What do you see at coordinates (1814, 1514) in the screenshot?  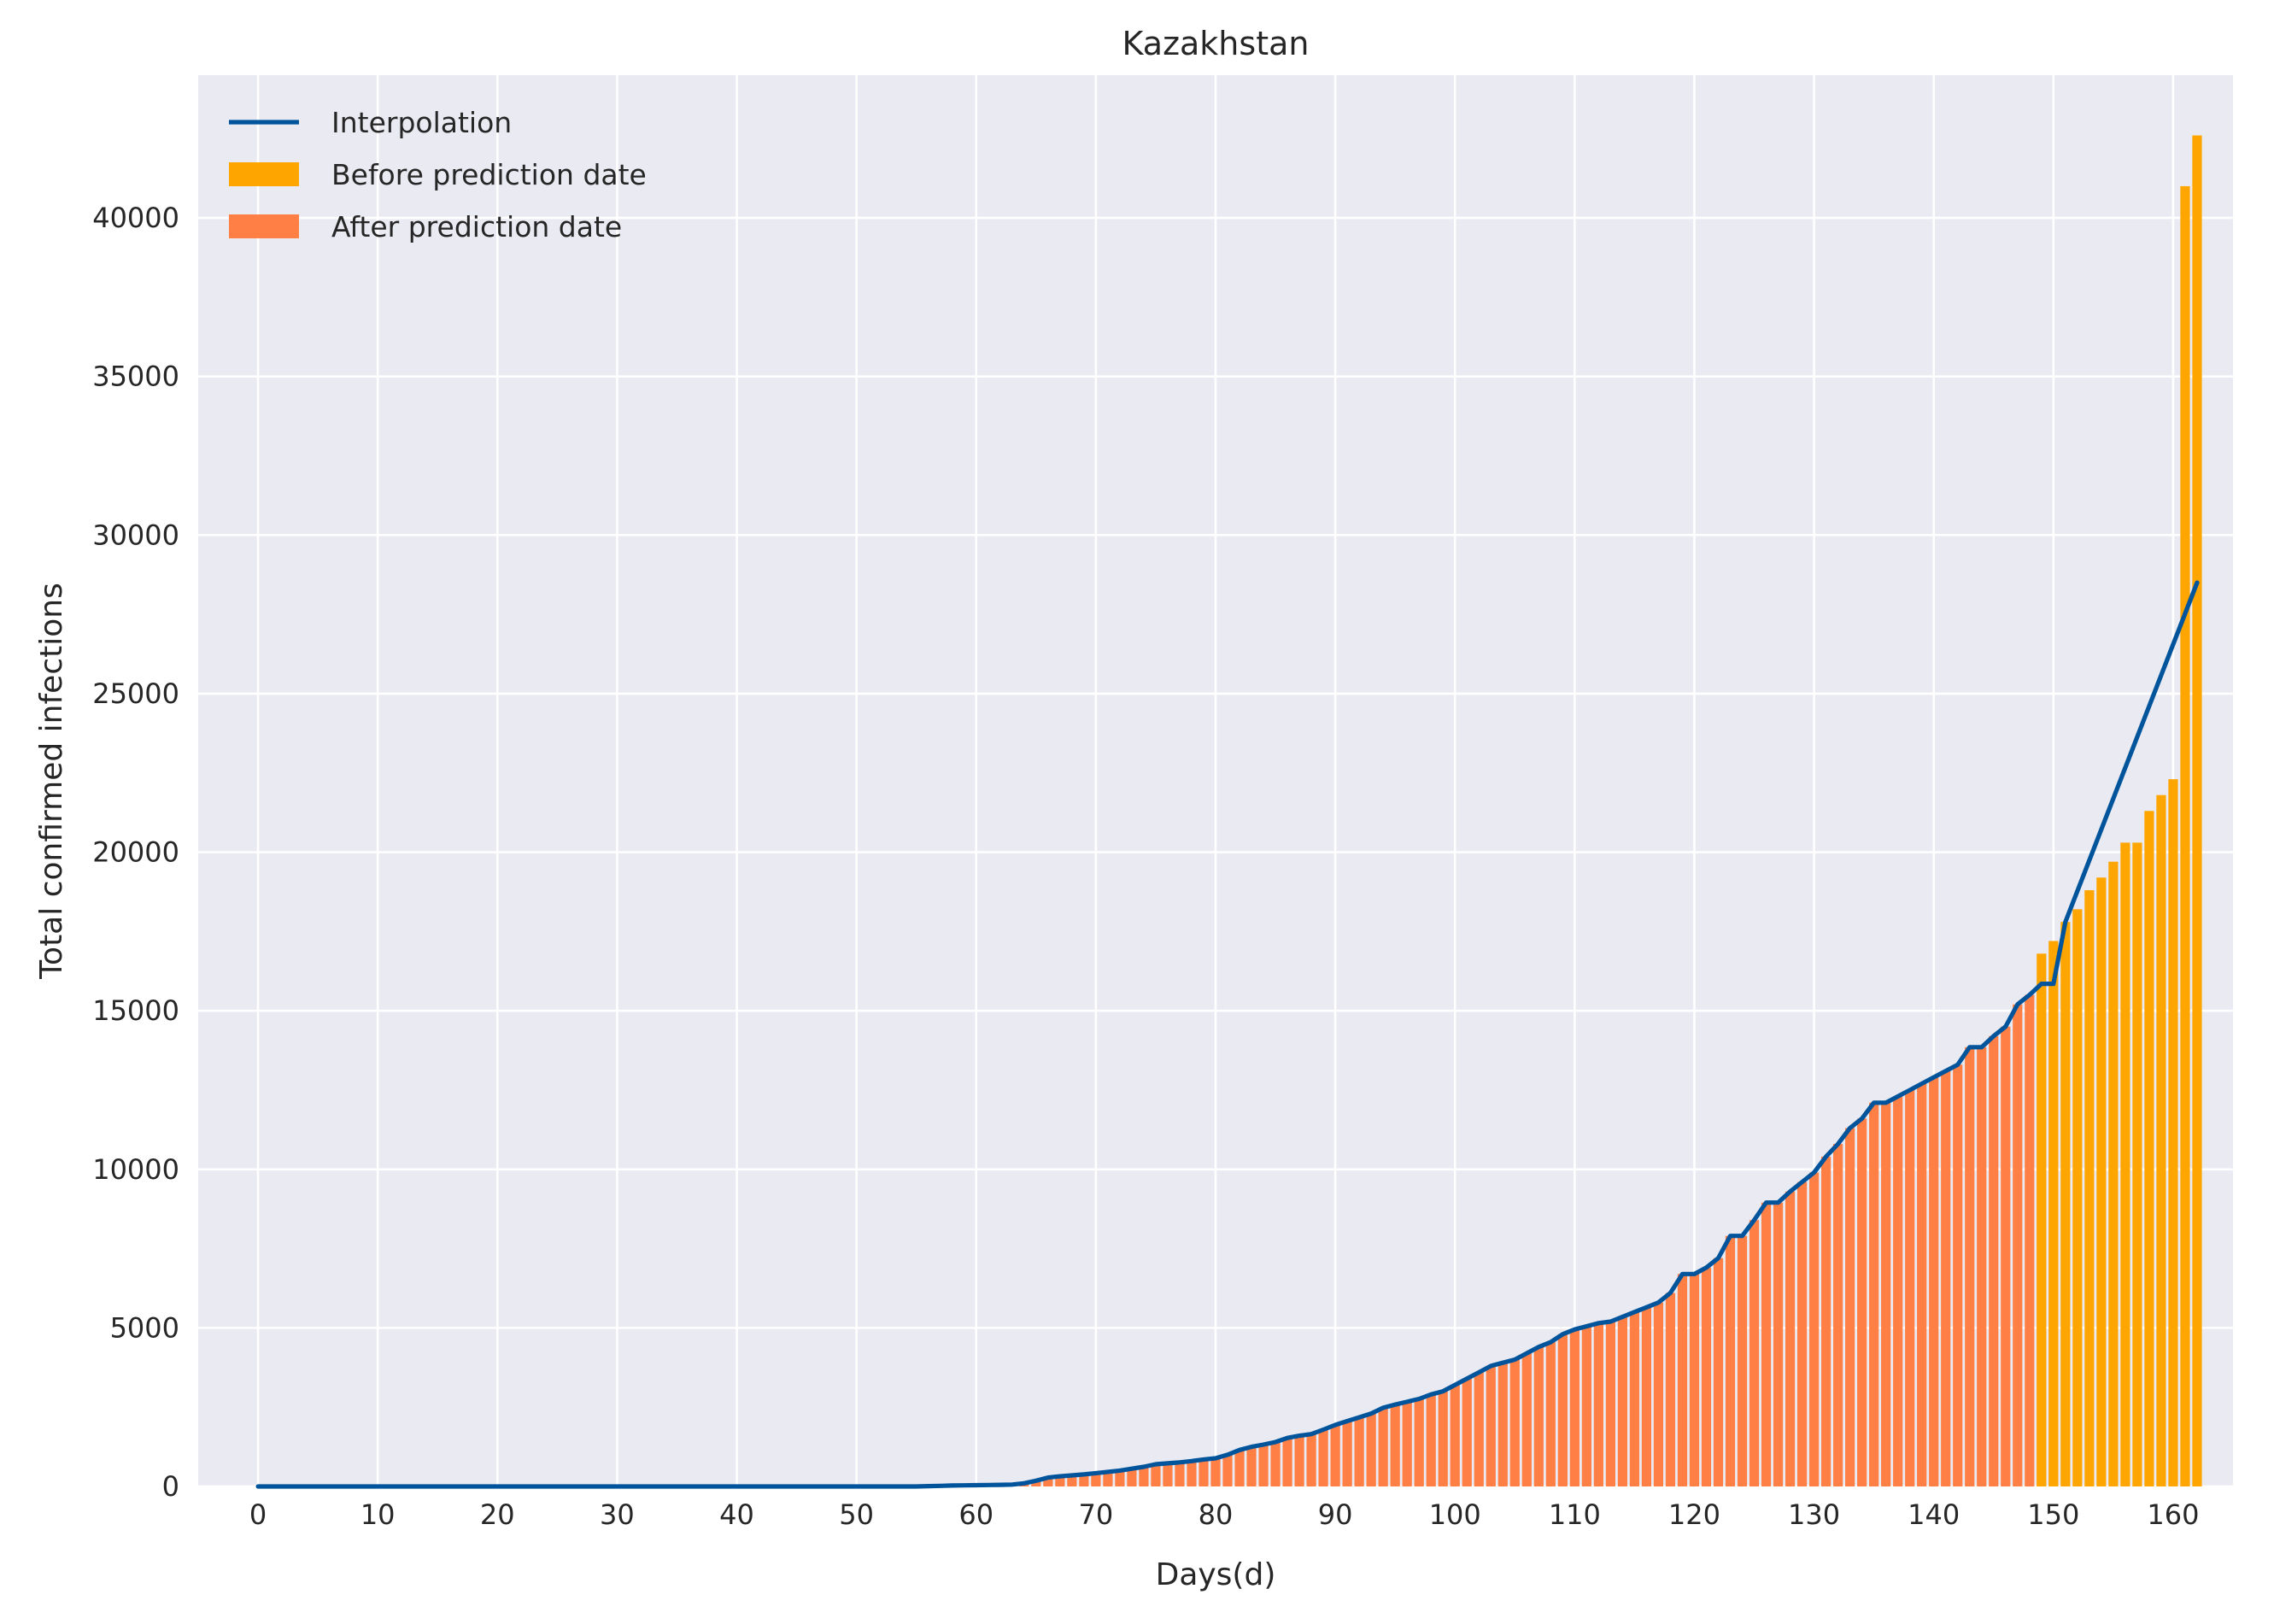 I see `x-tick-label: 130` at bounding box center [1814, 1514].